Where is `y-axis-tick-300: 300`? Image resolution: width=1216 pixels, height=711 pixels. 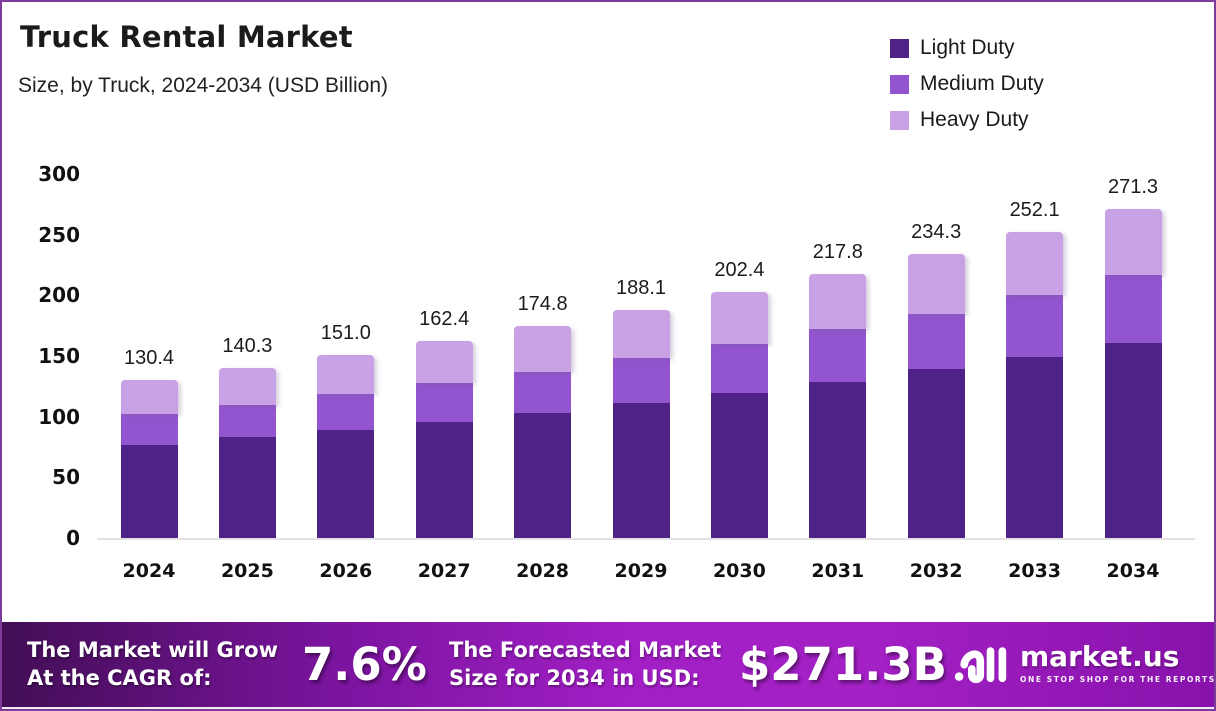 y-axis-tick-300: 300 is located at coordinates (59, 174).